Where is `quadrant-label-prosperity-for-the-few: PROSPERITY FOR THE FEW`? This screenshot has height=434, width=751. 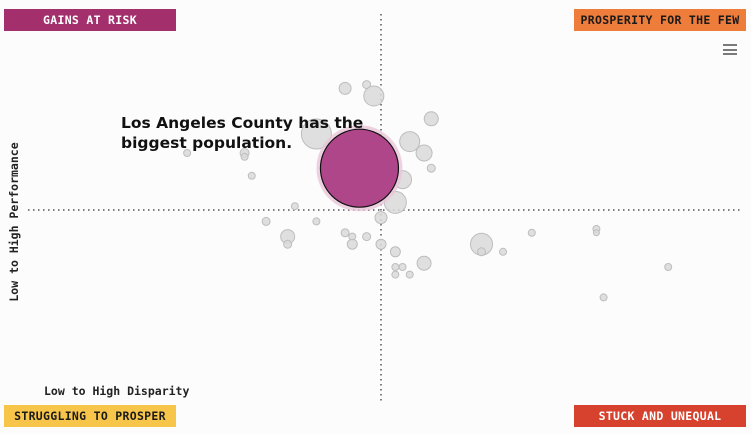
quadrant-label-prosperity-for-the-few: PROSPERITY FOR THE FEW is located at coordinates (660, 20).